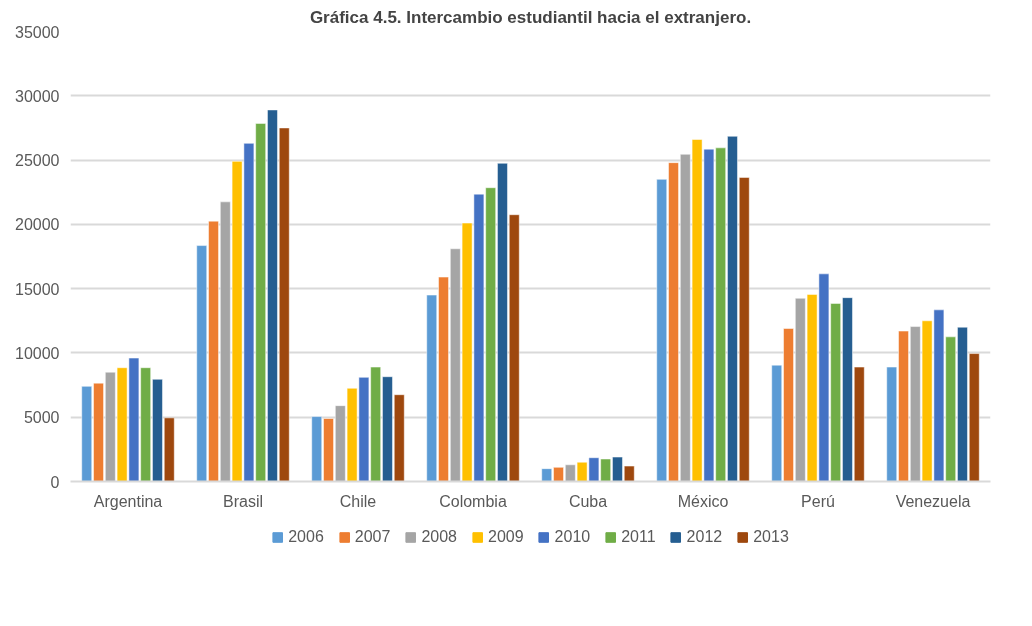 This screenshot has width=1032, height=626. I want to click on chart-title: Gráfica 4.5. Intercambio estudiantil hacia el extranjero., so click(530, 17).